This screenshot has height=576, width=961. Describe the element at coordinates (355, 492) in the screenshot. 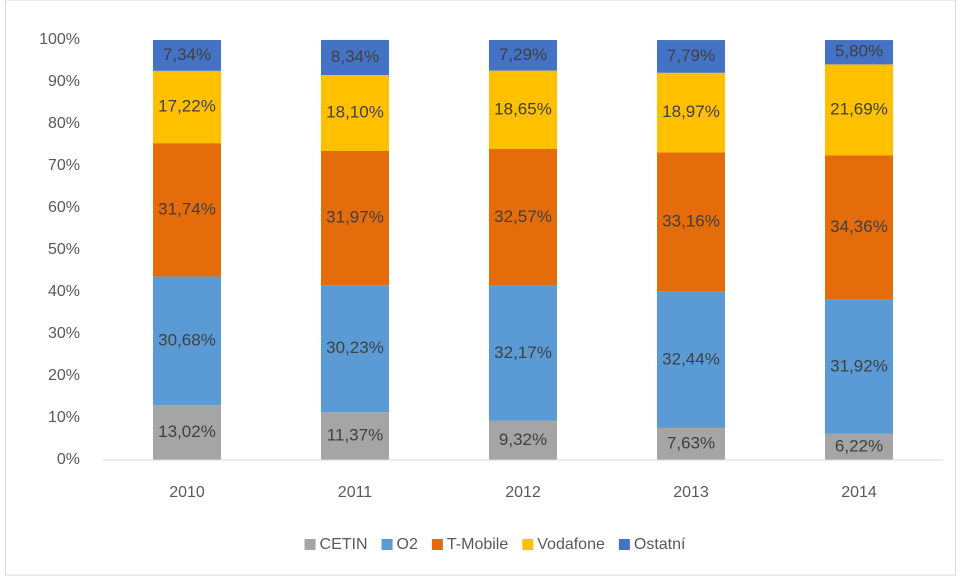

I see `x-tick-label: 2011` at that location.